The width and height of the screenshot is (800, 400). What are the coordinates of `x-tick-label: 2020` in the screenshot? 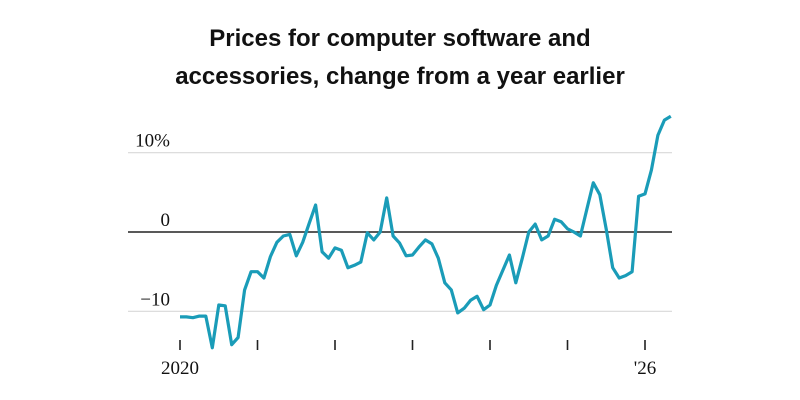 It's located at (180, 368).